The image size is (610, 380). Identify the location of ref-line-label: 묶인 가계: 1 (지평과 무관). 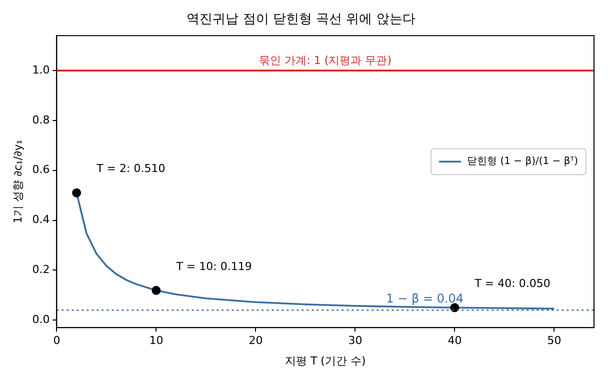
(325, 60).